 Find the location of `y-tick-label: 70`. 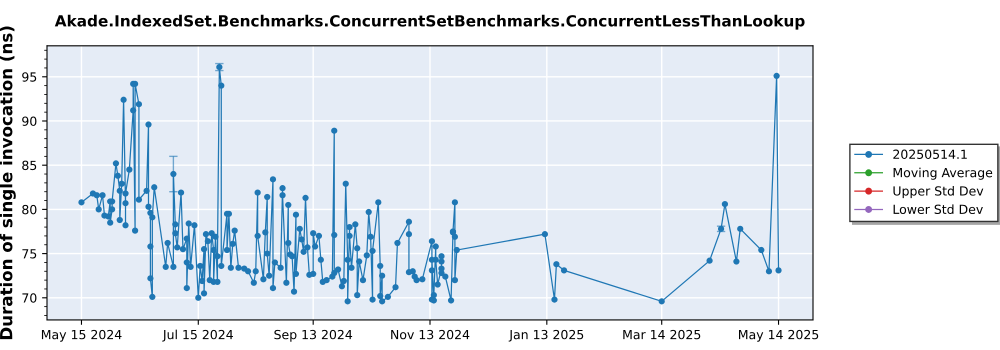

y-tick-label: 70 is located at coordinates (29, 298).